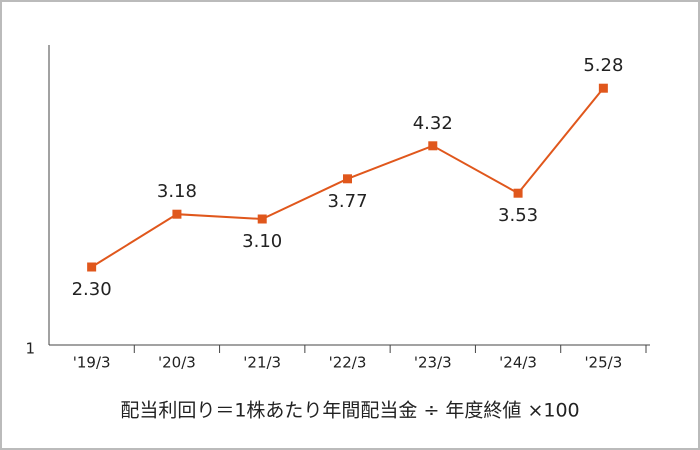 The height and width of the screenshot is (450, 700). Describe the element at coordinates (349, 411) in the screenshot. I see `footnote: 配当利回り＝1株あたり年間配当金 ÷ 年度終値 ×100` at that location.